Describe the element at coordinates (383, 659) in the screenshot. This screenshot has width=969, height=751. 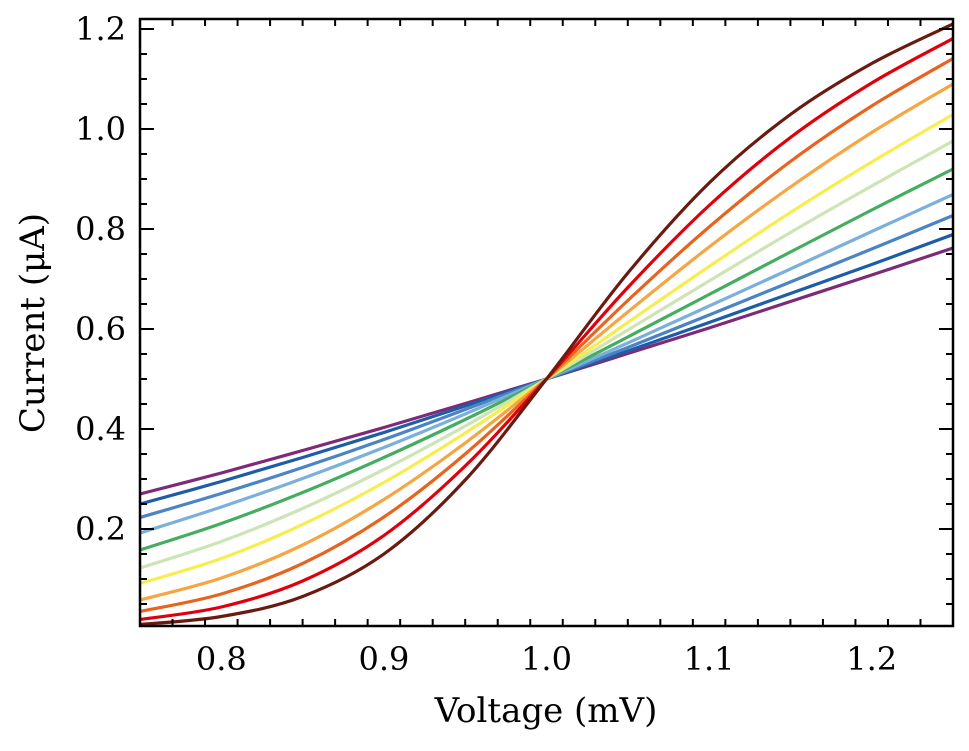
I see `x-tick-label: 0.9` at that location.